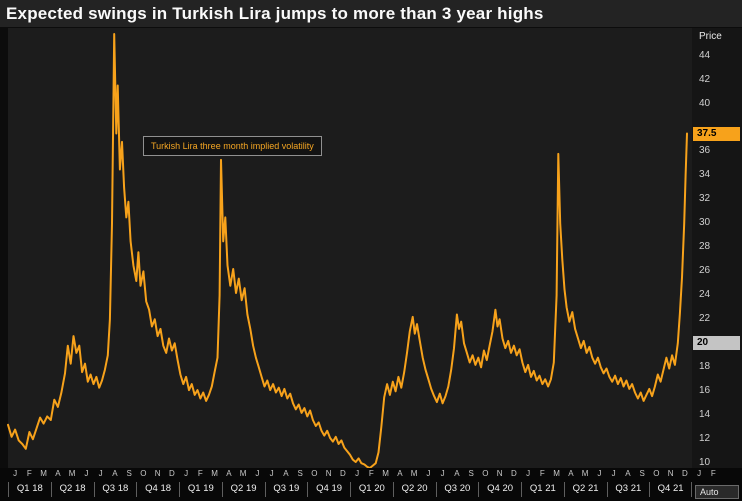 This screenshot has width=742, height=501. What do you see at coordinates (705, 247) in the screenshot?
I see `y-axis-tick-28: 28` at bounding box center [705, 247].